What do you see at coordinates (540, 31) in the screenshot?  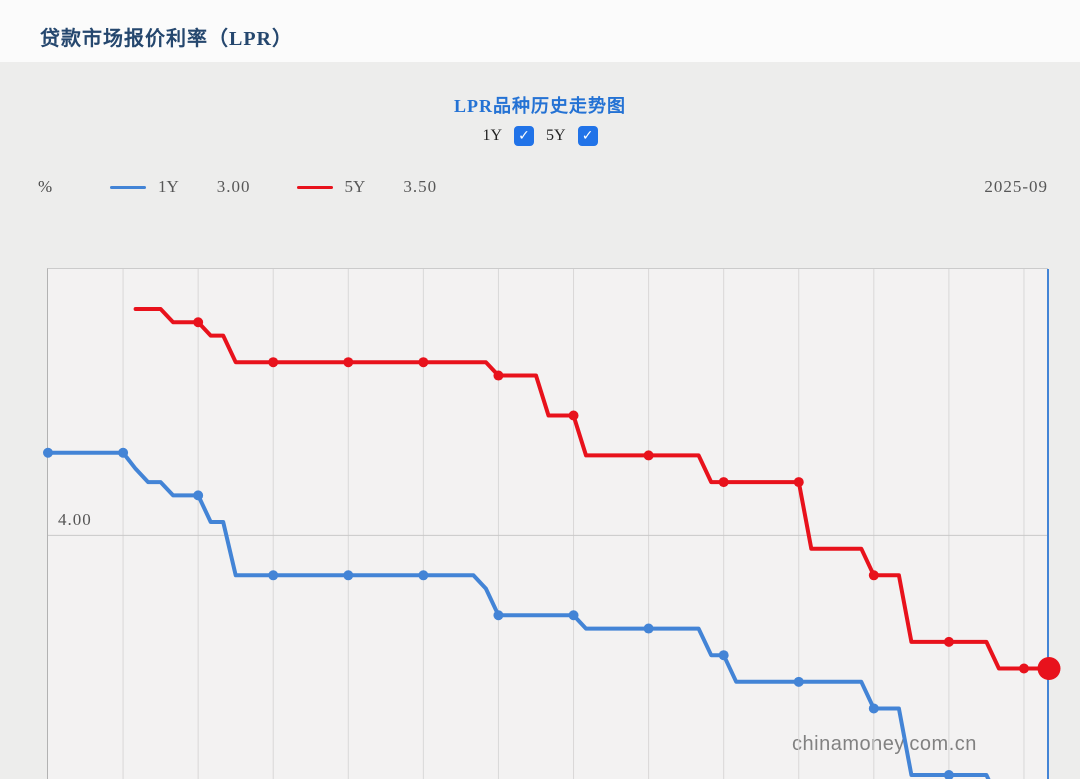 I see `page-header: 贷款市场报价利率（LPR）` at bounding box center [540, 31].